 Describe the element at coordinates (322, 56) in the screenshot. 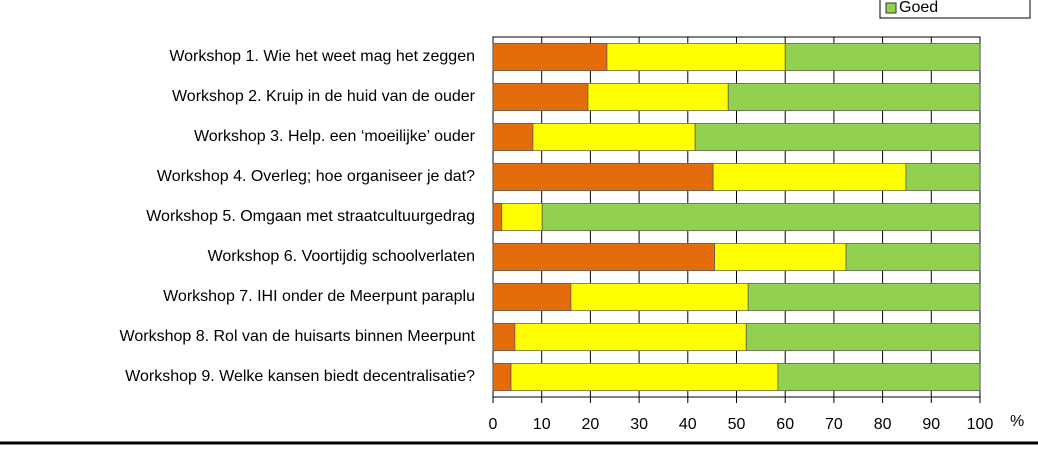

I see `y-tick-label: Workshop 1. Wie het weet mag het zeggen` at that location.